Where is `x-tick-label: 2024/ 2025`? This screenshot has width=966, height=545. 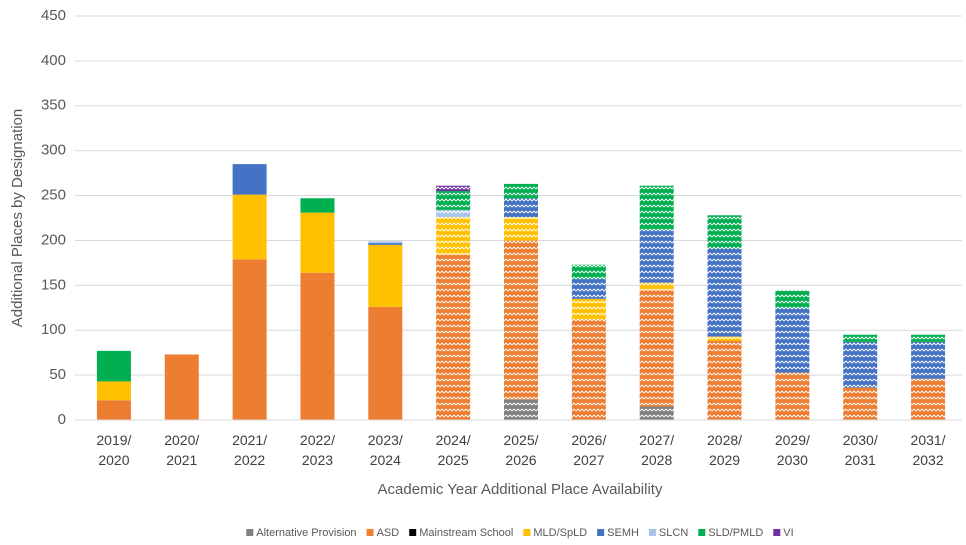 x-tick-label: 2024/ 2025 is located at coordinates (453, 450).